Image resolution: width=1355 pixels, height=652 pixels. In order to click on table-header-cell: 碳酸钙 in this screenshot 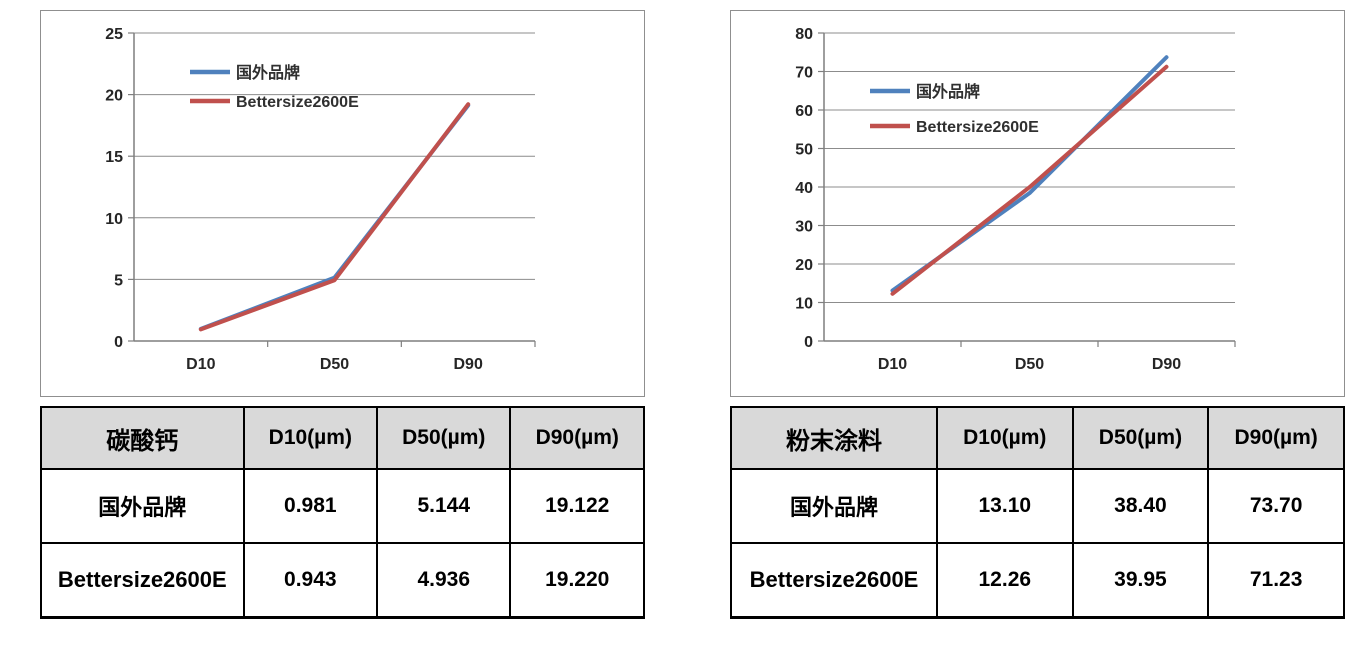, I will do `click(142, 438)`.